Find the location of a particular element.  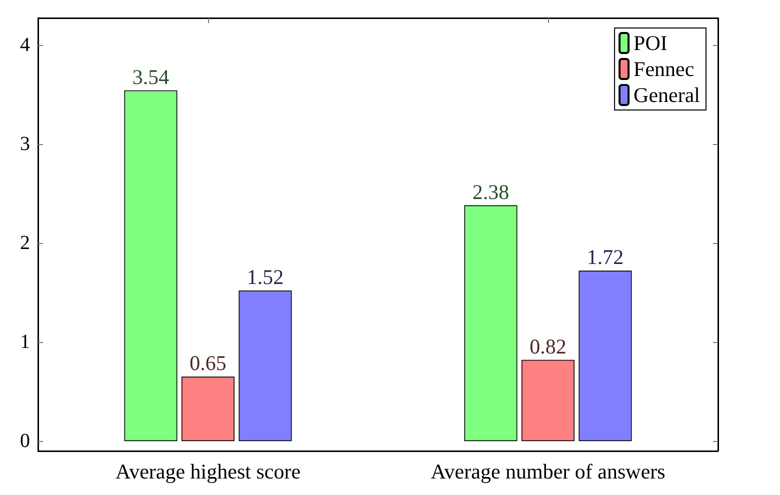

data-label: 1.72 is located at coordinates (605, 257).